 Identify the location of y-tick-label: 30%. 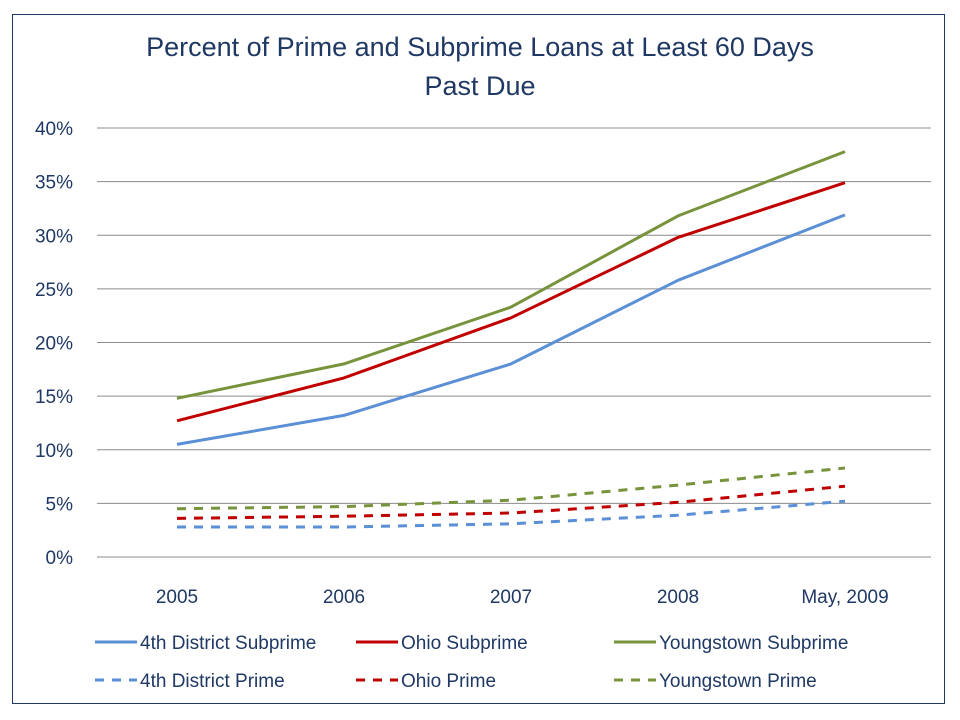
(54, 236).